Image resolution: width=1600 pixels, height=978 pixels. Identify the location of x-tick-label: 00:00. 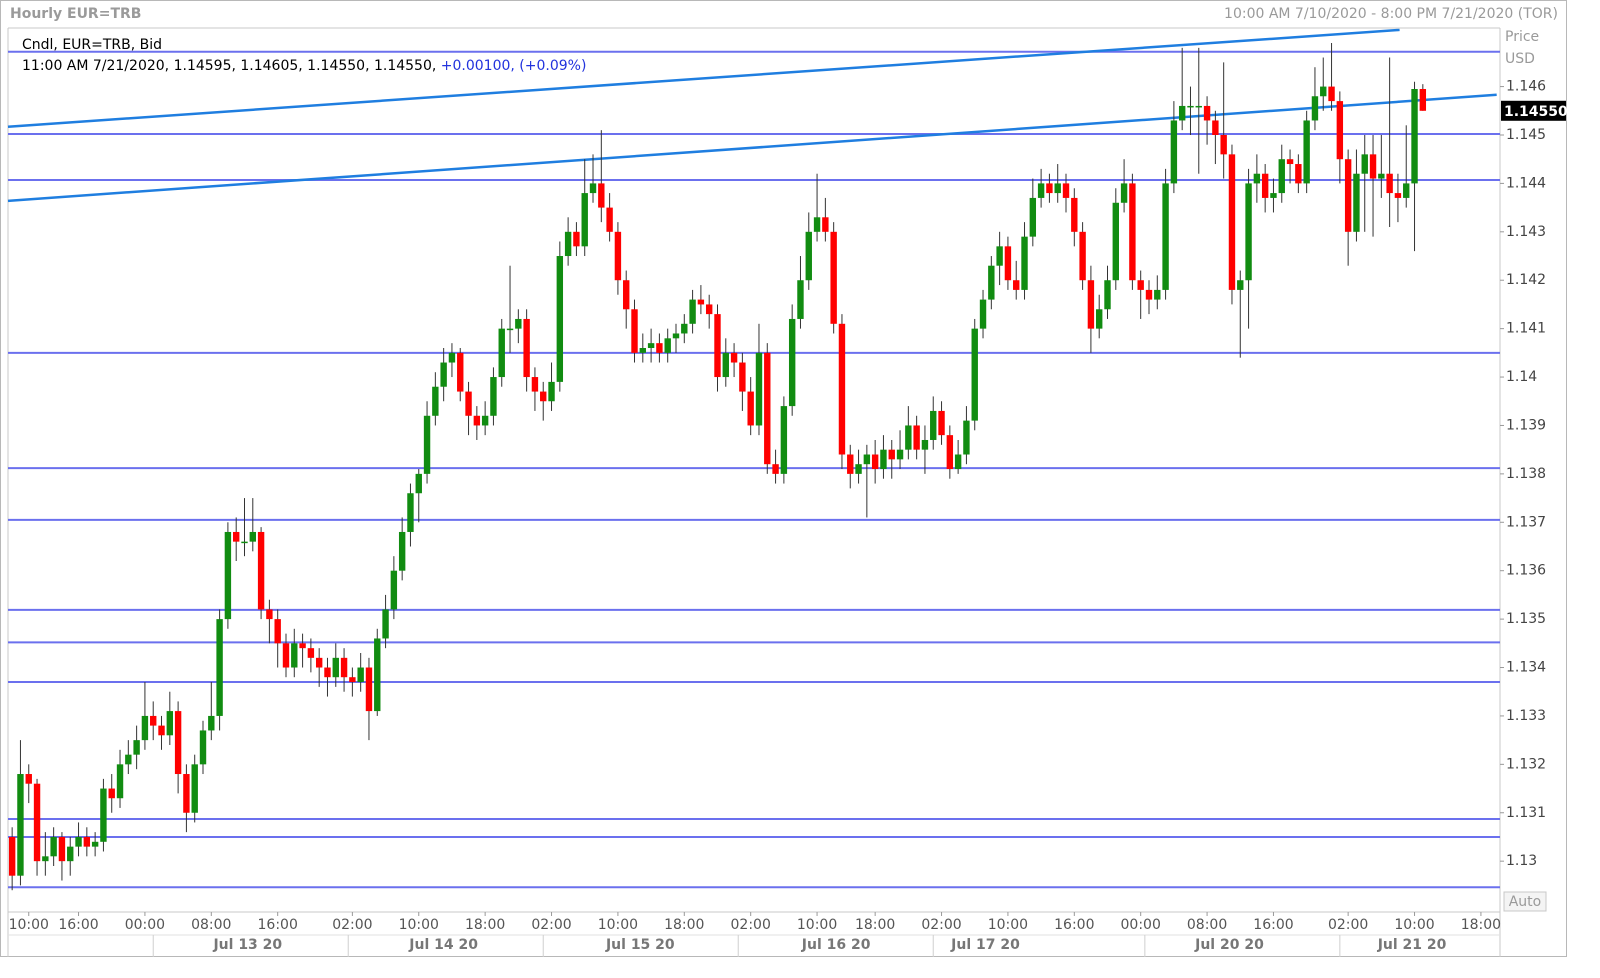
(145, 925).